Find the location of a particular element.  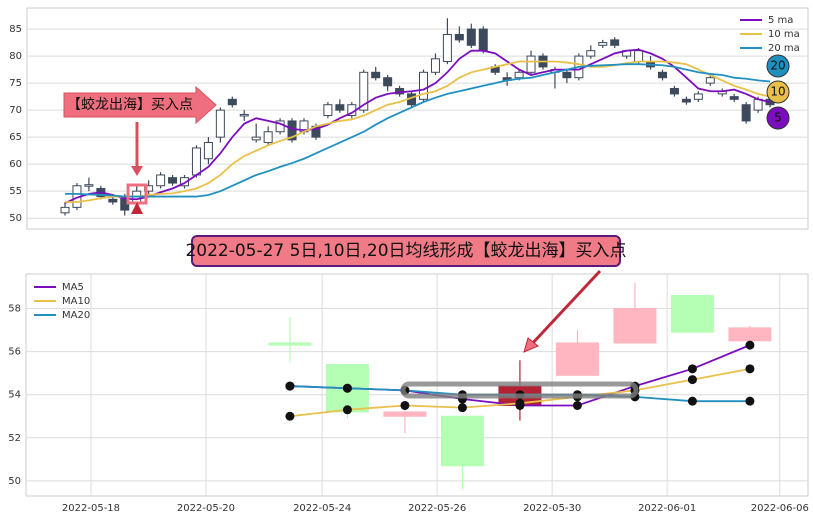

end-marker-label: 5 is located at coordinates (778, 118).